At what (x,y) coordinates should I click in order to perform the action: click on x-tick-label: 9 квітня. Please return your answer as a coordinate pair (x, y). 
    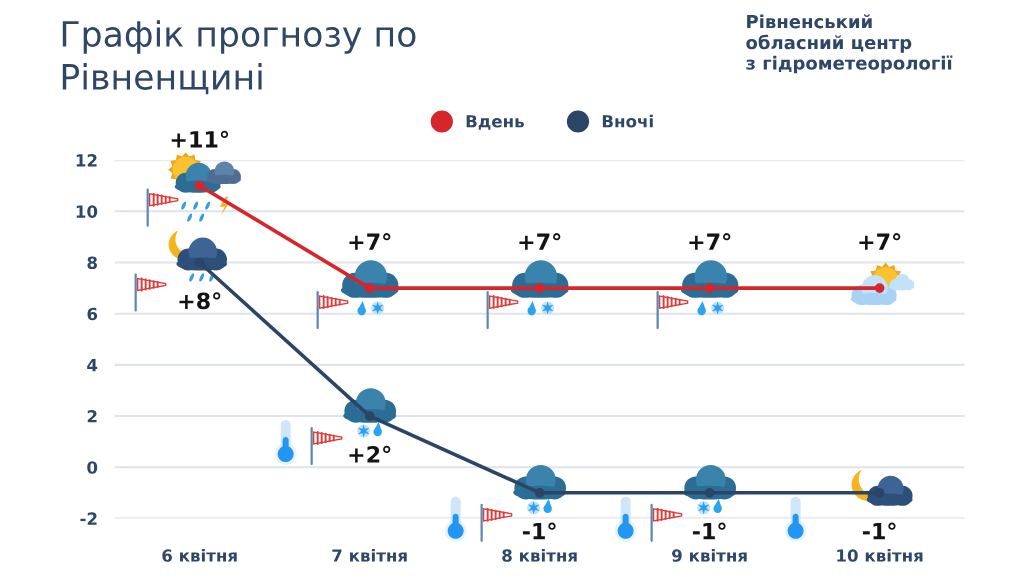
    Looking at the image, I should click on (709, 555).